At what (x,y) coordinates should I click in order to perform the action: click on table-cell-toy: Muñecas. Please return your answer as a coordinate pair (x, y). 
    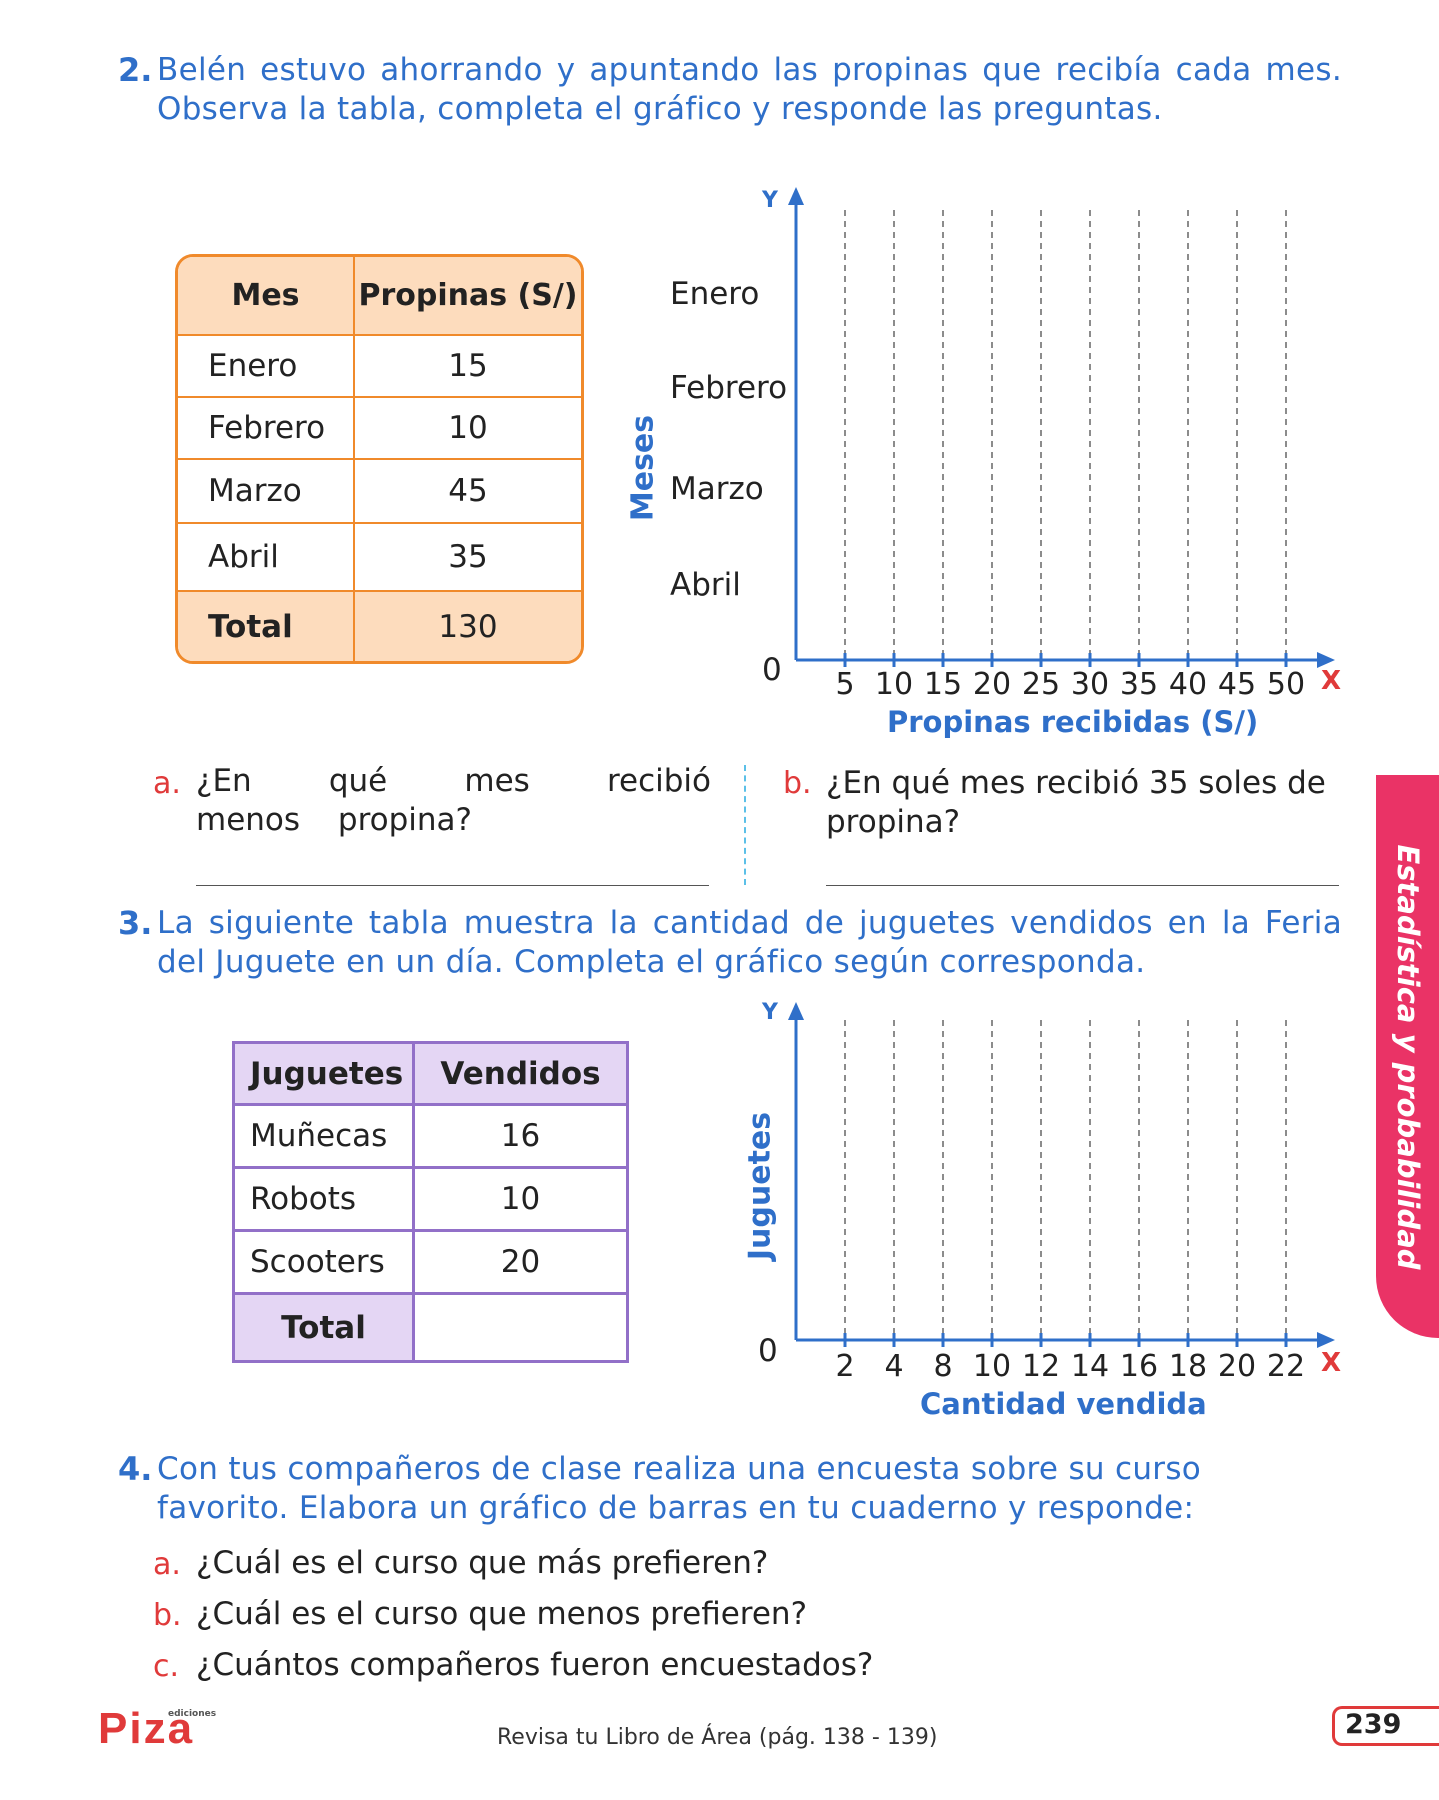
    Looking at the image, I should click on (323, 1136).